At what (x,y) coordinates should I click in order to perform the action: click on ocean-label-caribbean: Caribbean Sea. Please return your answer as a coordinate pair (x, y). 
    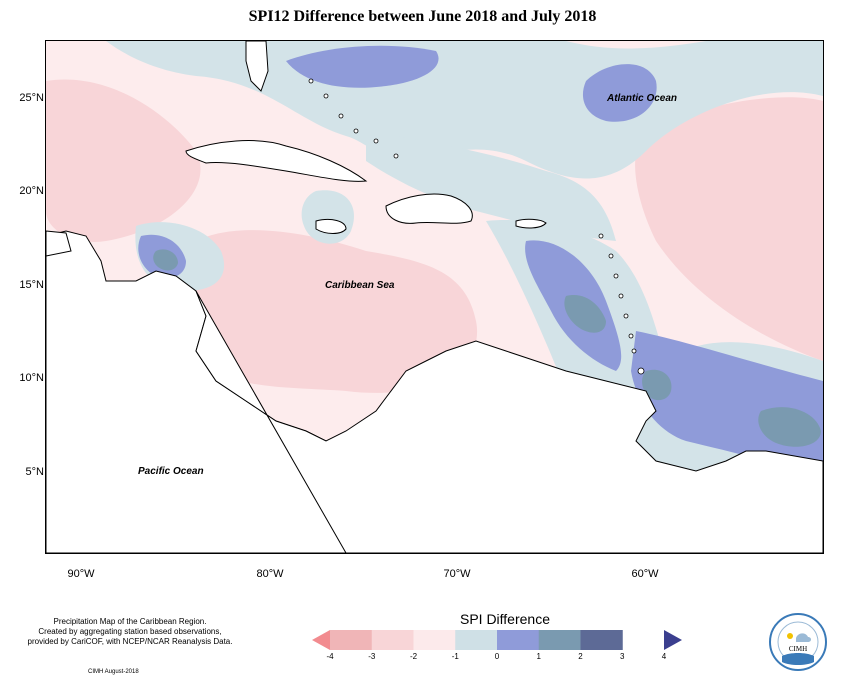
    Looking at the image, I should click on (360, 285).